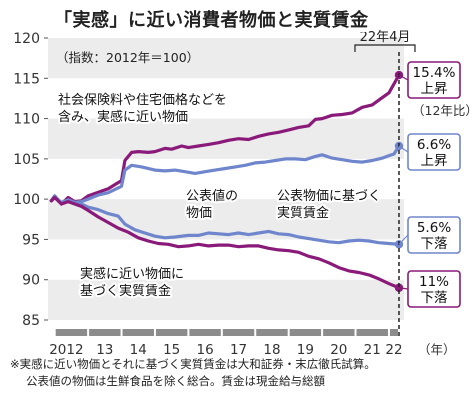 This screenshot has width=472, height=405. I want to click on x-axis-unit: （年）, so click(437, 349).